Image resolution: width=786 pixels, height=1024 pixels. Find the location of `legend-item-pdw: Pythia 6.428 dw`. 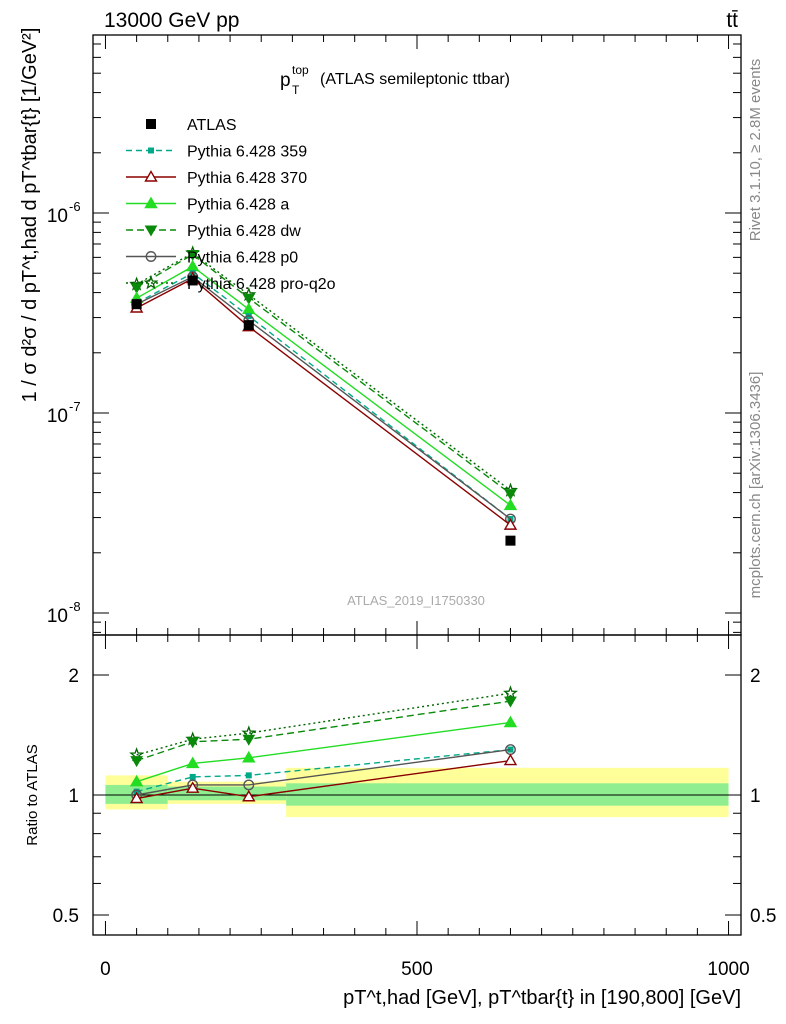

legend-item-pdw: Pythia 6.428 dw is located at coordinates (213, 231).